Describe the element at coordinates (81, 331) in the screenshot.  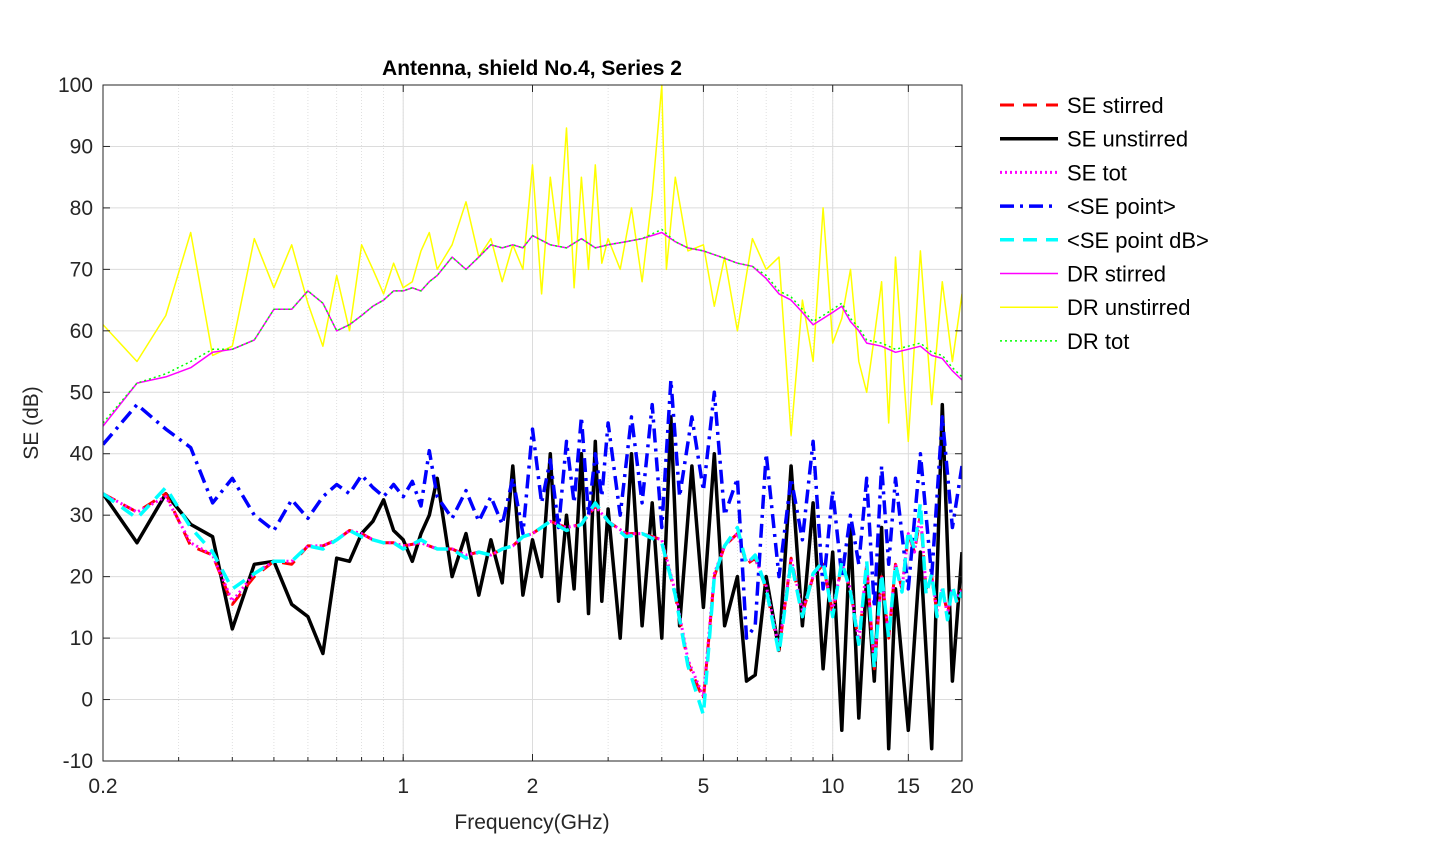
I see `y-tick-label: 60` at that location.